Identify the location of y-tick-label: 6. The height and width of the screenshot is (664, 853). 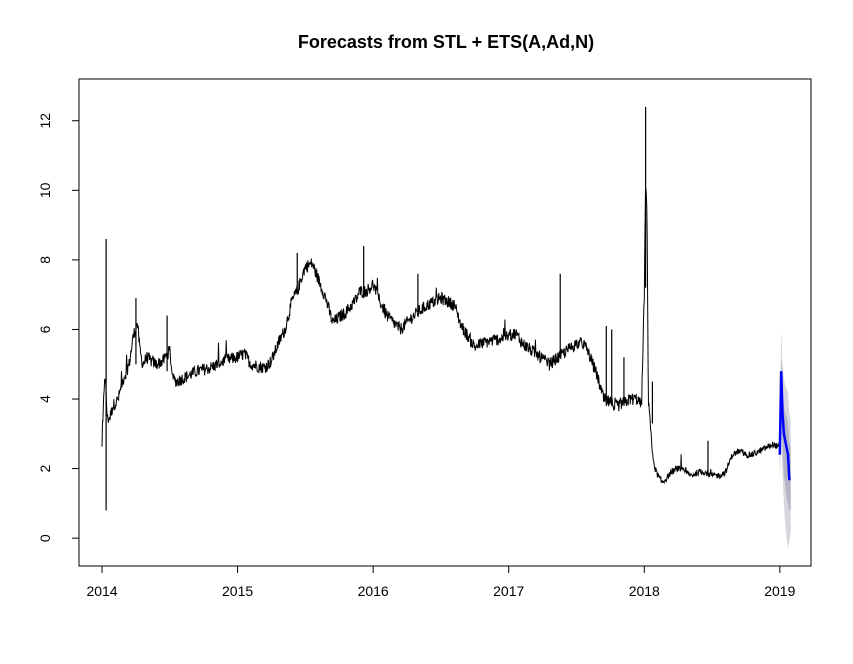
(45, 329).